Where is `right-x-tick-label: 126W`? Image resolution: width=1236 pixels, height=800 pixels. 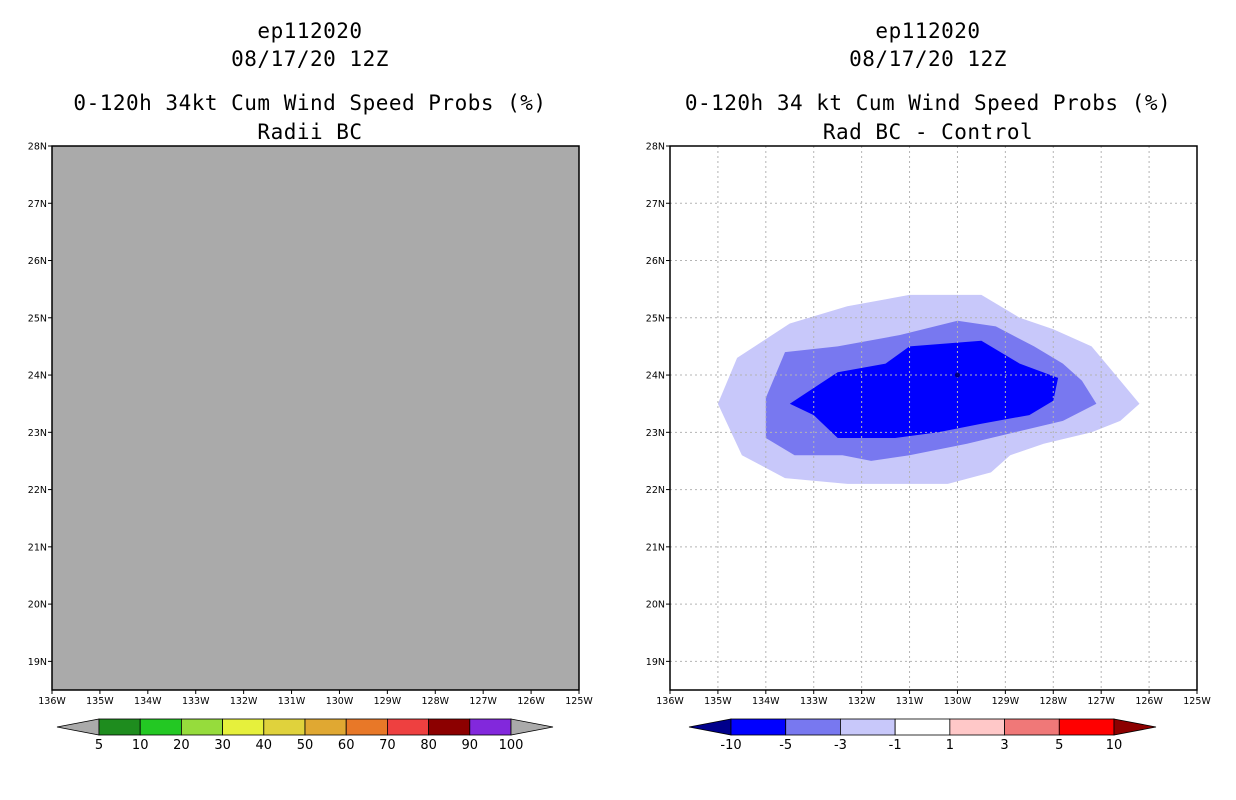 right-x-tick-label: 126W is located at coordinates (1149, 701).